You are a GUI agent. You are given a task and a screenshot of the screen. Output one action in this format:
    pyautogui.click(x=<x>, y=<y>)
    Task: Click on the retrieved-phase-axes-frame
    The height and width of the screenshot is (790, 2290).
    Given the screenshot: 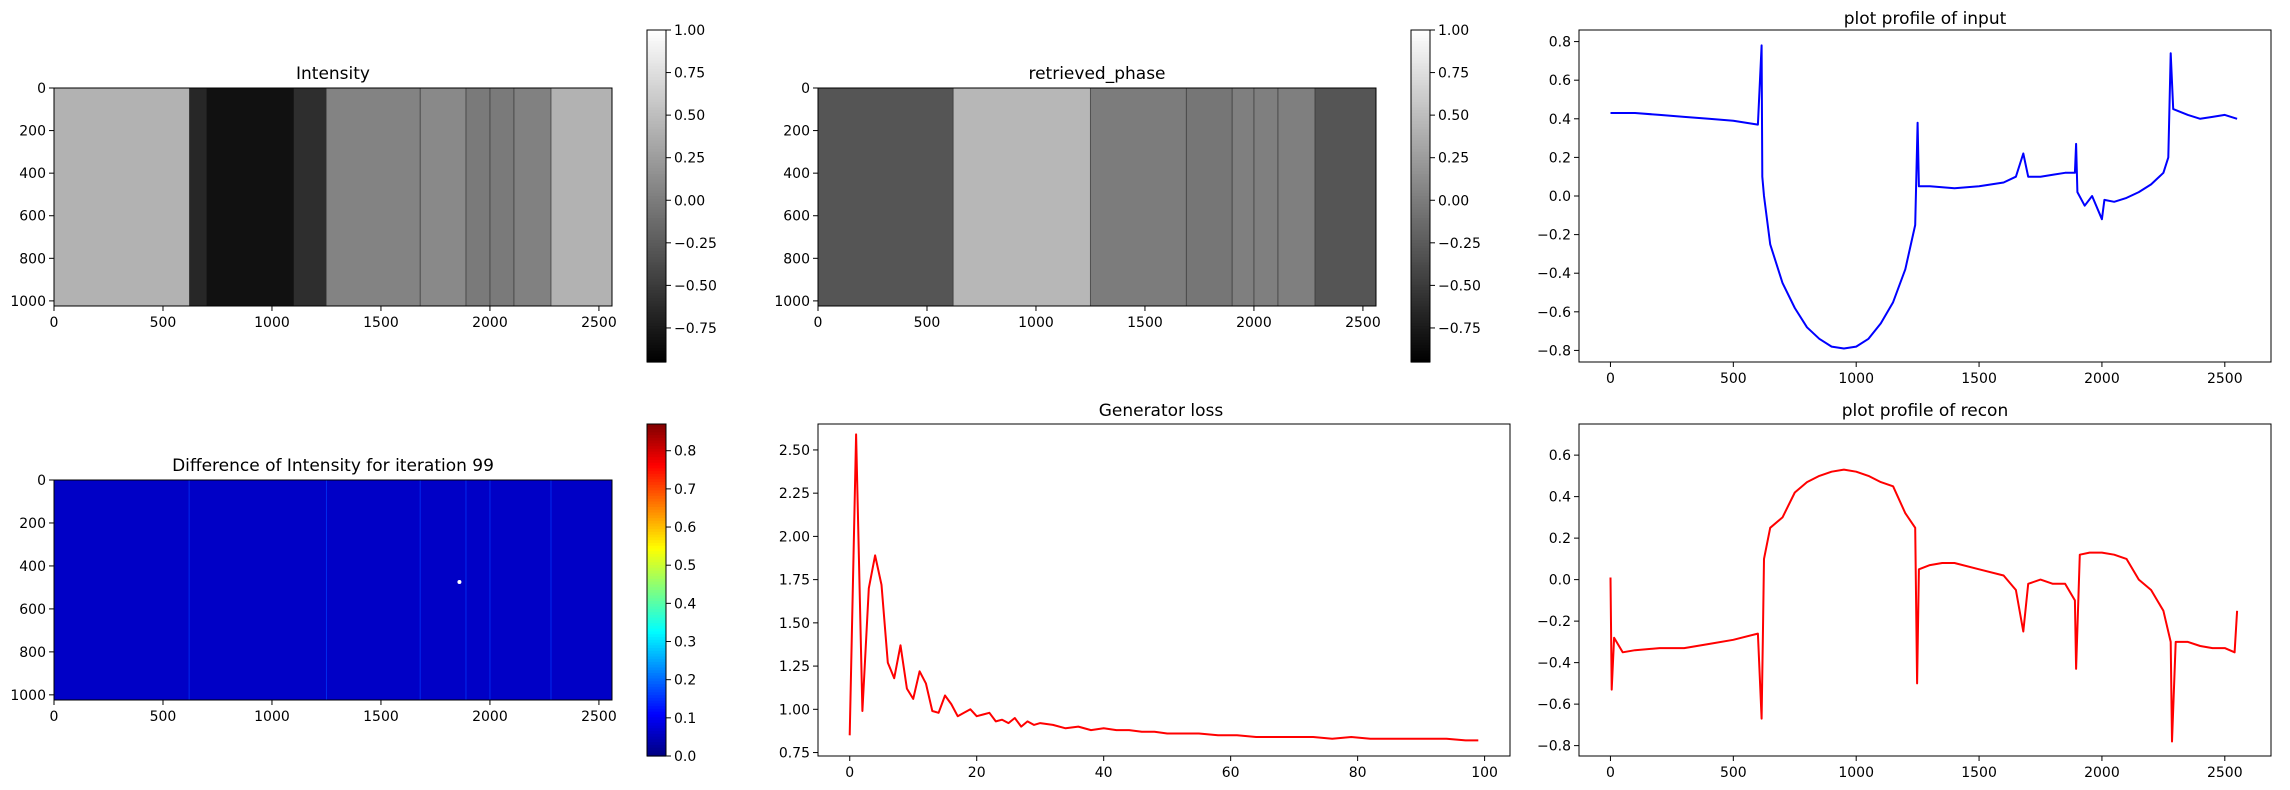 What is the action you would take?
    pyautogui.click(x=1097, y=197)
    